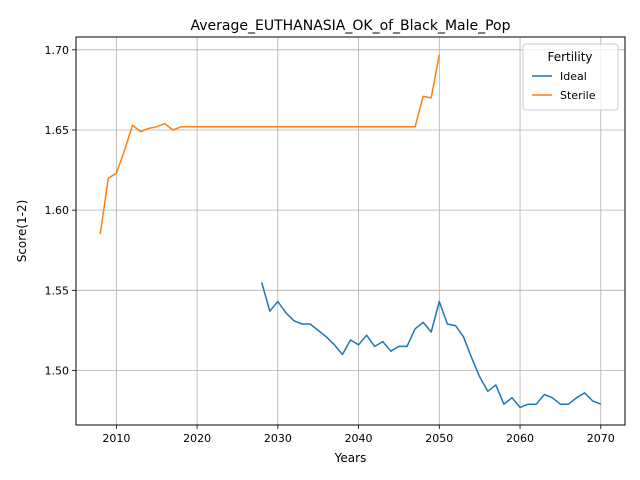 The width and height of the screenshot is (640, 480). What do you see at coordinates (520, 438) in the screenshot?
I see `x-tick-label: 2060` at bounding box center [520, 438].